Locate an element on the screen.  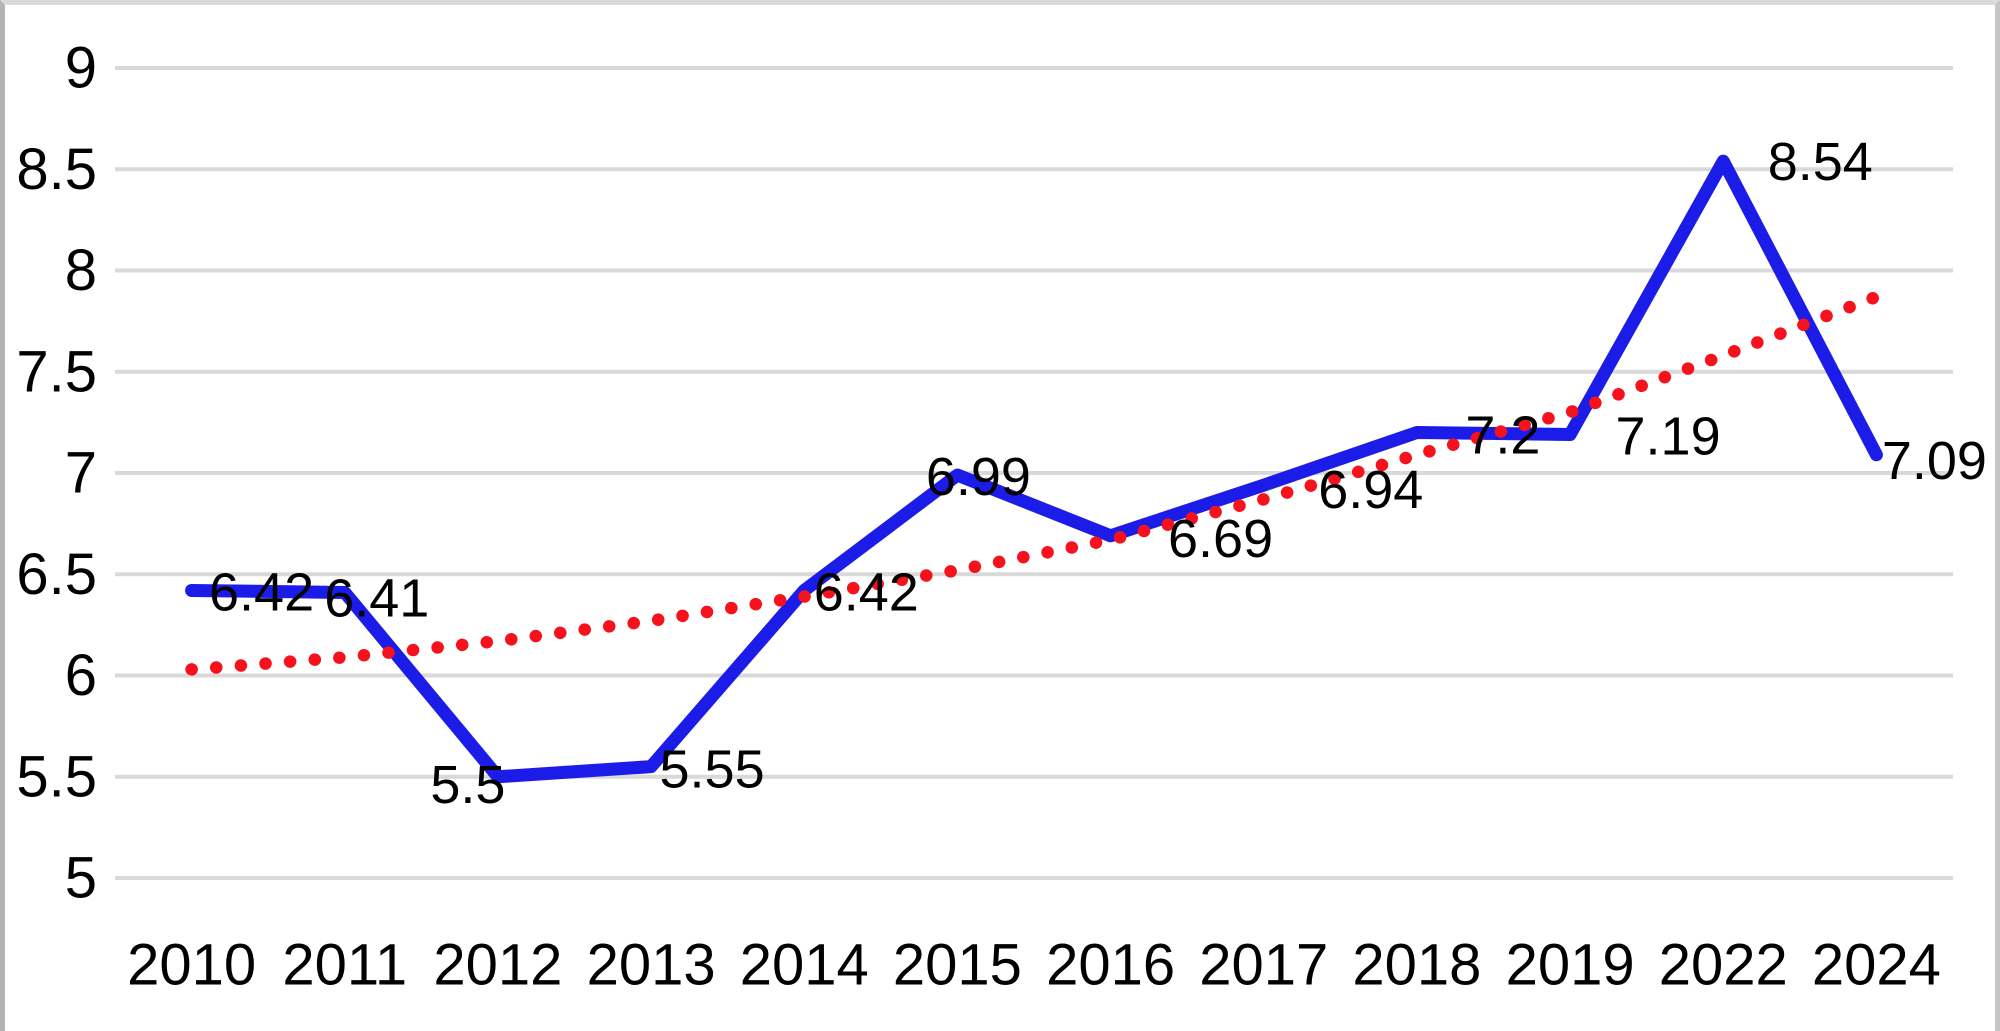
data-label: 6.94 is located at coordinates (1370, 490).